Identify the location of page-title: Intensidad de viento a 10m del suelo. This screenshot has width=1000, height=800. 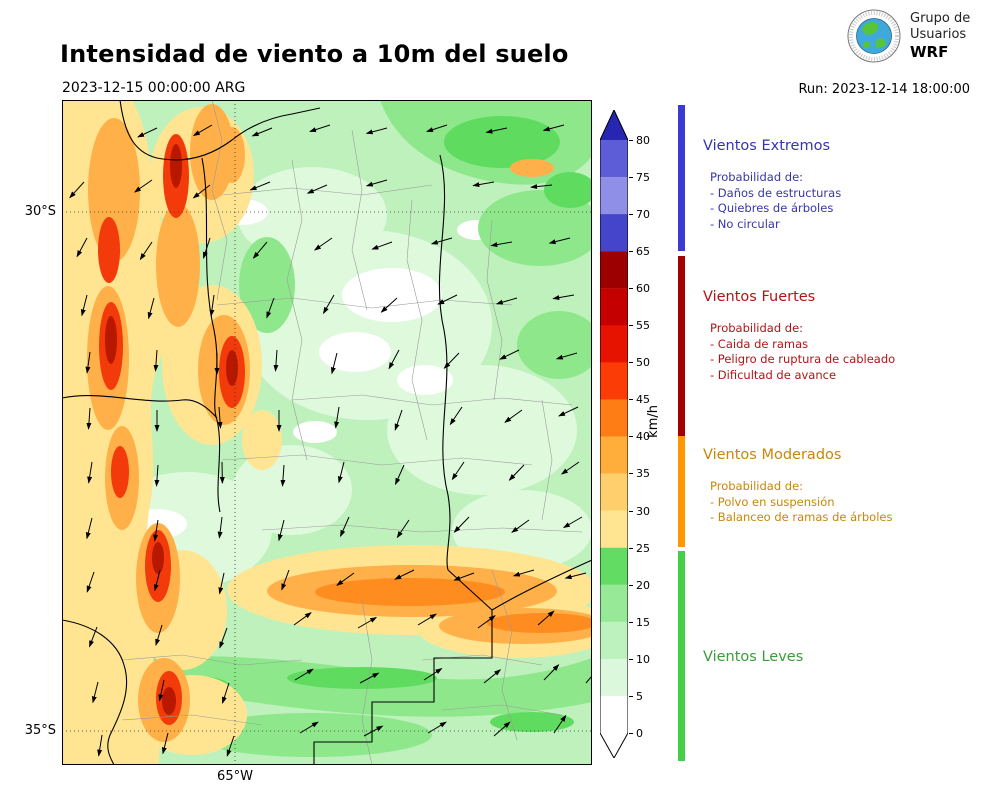
(314, 54).